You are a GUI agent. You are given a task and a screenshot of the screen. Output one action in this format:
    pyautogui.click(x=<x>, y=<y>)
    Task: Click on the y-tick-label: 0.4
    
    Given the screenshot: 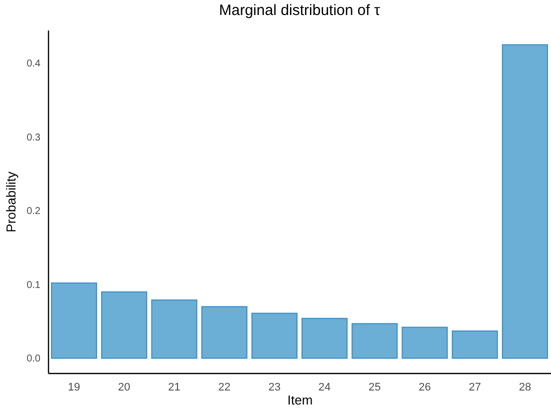 What is the action you would take?
    pyautogui.click(x=33, y=64)
    